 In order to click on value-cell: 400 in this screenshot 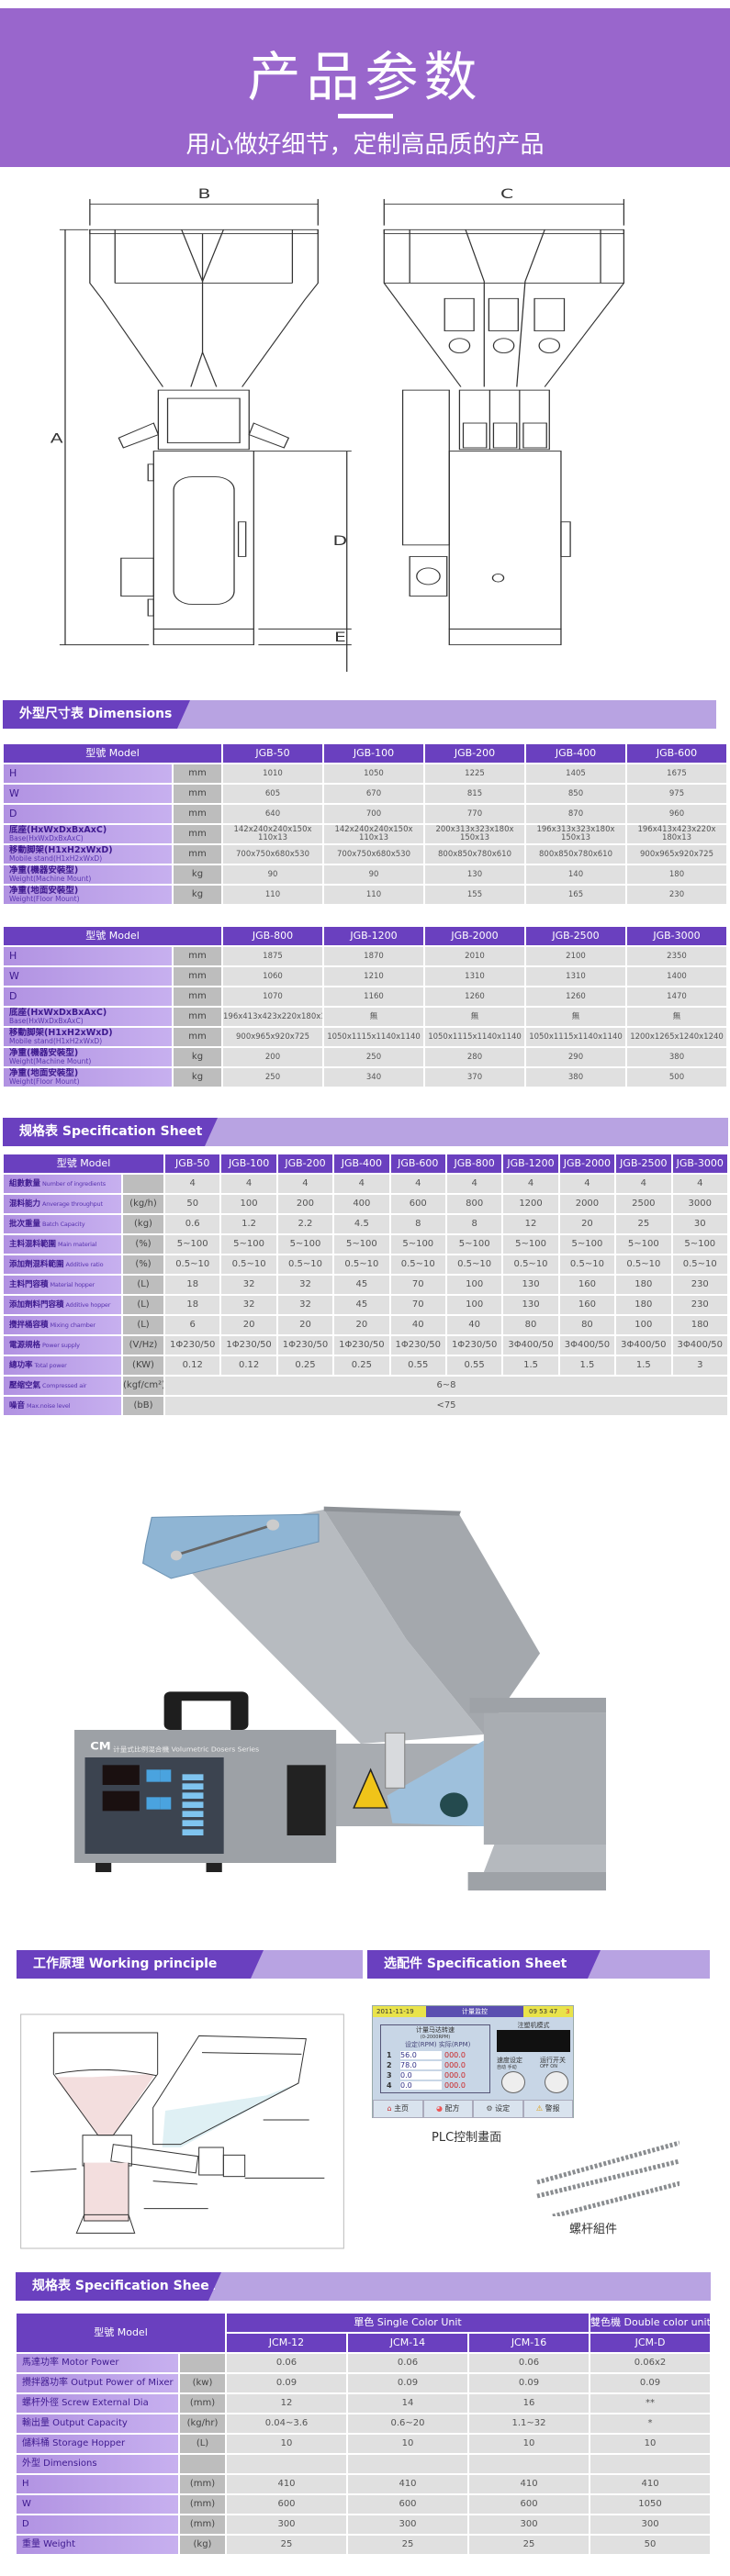, I will do `click(361, 1204)`.